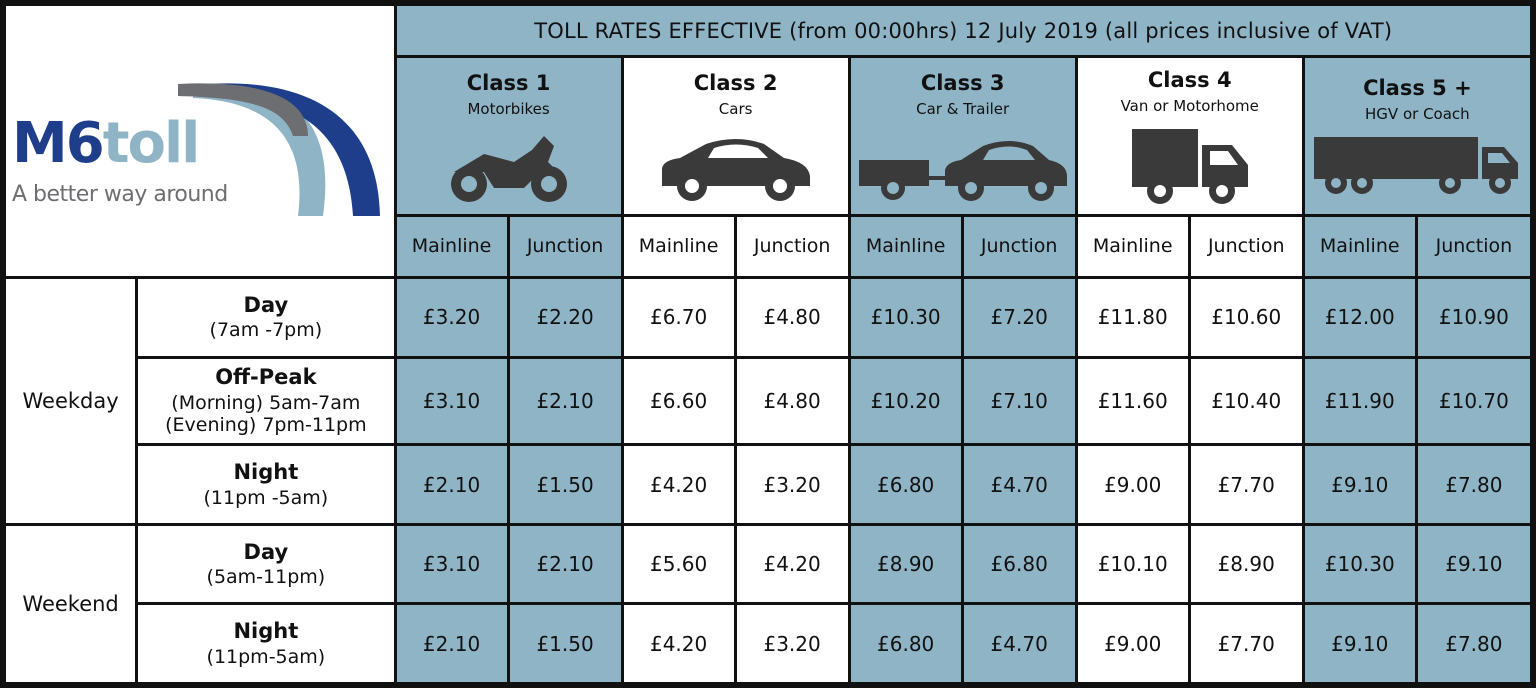  I want to click on class-1-mainline-header: Mainline, so click(451, 246).